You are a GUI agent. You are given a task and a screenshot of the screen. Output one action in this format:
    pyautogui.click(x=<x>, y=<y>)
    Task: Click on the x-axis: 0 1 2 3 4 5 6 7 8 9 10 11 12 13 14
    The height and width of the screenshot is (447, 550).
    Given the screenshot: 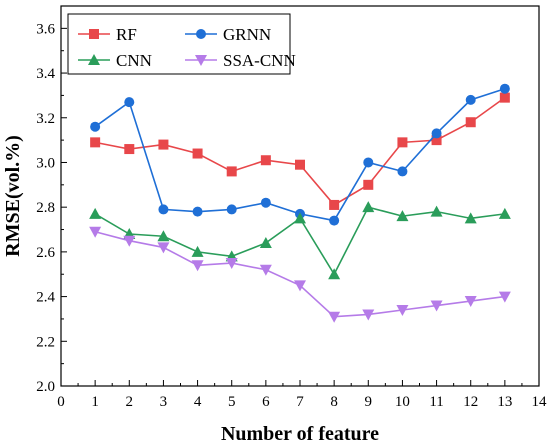 What is the action you would take?
    pyautogui.click(x=302, y=395)
    